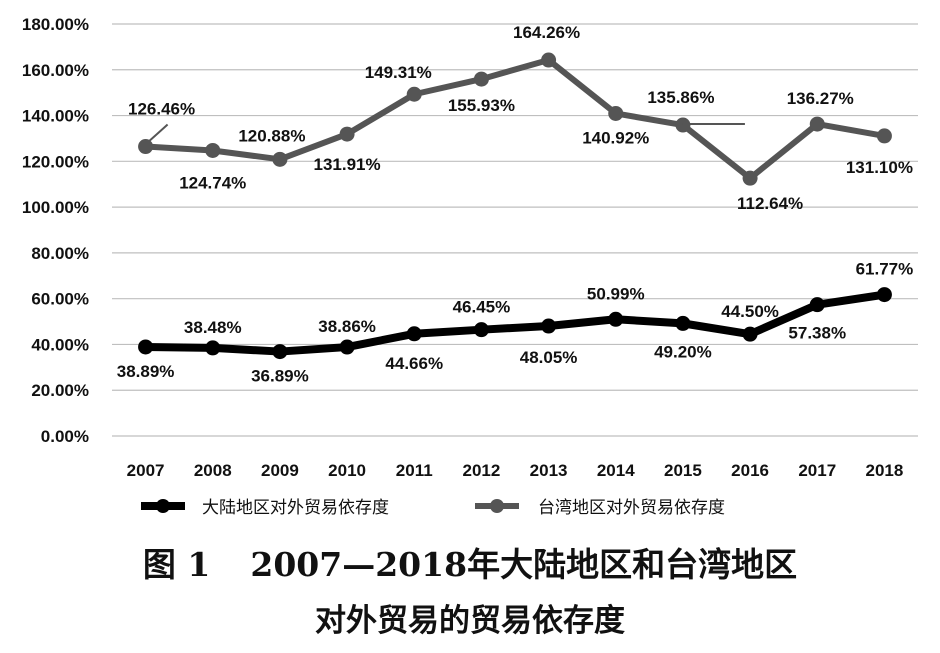 This screenshot has height=653, width=940. What do you see at coordinates (481, 105) in the screenshot?
I see `data-label: 155.93%` at bounding box center [481, 105].